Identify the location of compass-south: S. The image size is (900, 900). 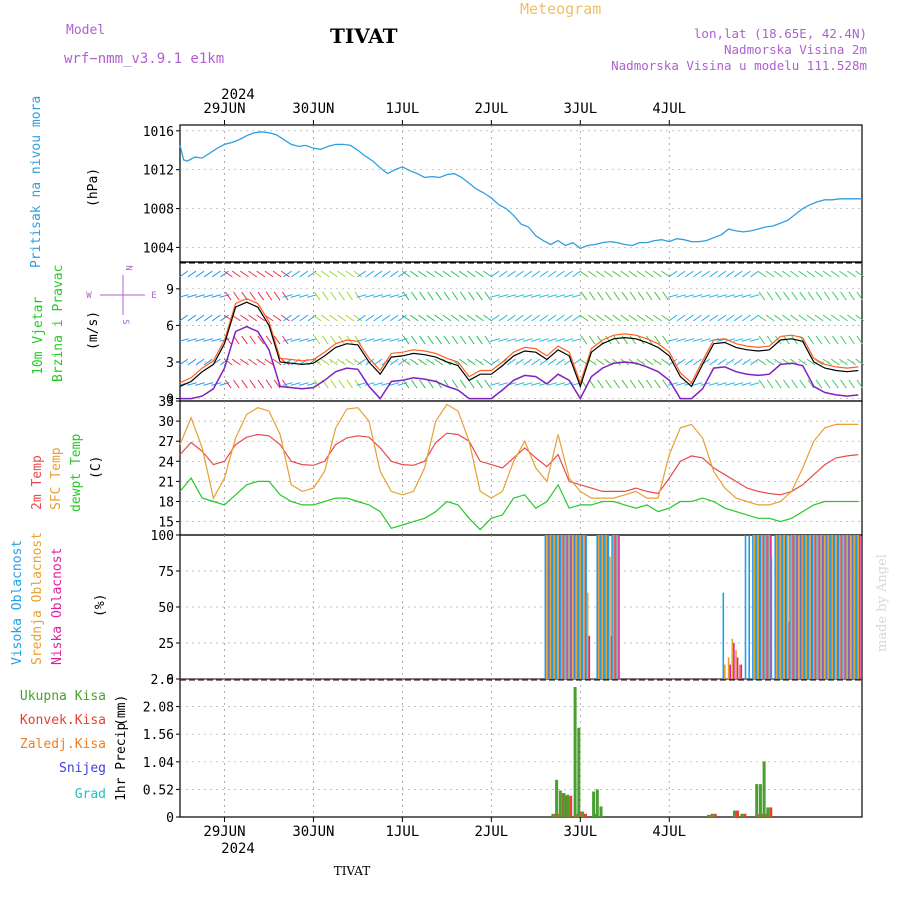
(125, 321).